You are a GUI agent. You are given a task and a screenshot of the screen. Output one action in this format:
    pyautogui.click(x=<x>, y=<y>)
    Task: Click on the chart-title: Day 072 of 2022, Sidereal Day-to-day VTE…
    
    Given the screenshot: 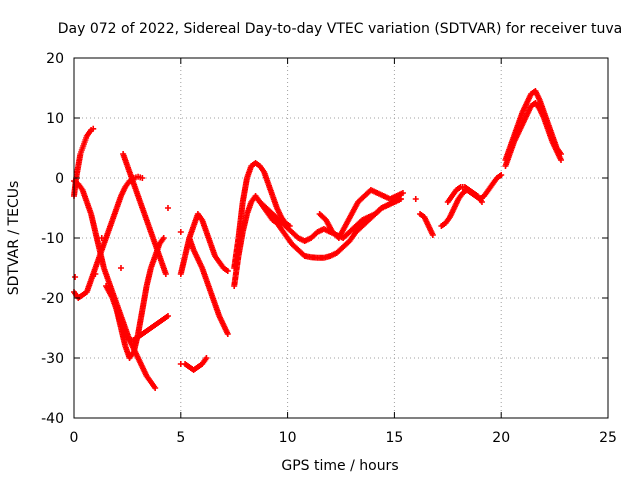 What is the action you would take?
    pyautogui.click(x=340, y=29)
    